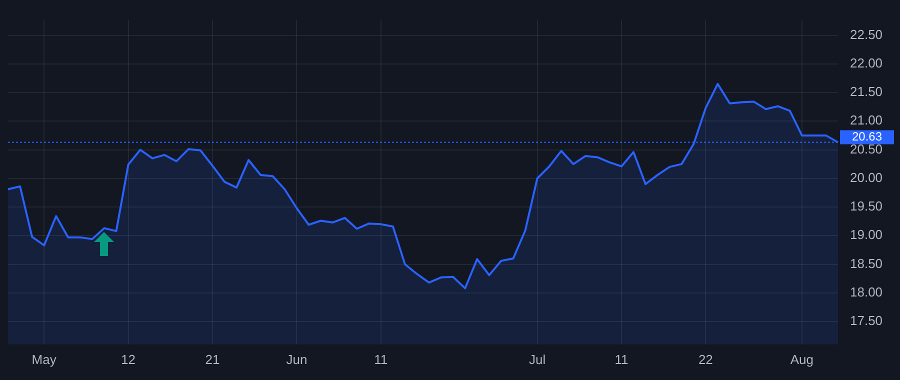 This screenshot has width=900, height=380. I want to click on x-tick-label: Jun, so click(297, 359).